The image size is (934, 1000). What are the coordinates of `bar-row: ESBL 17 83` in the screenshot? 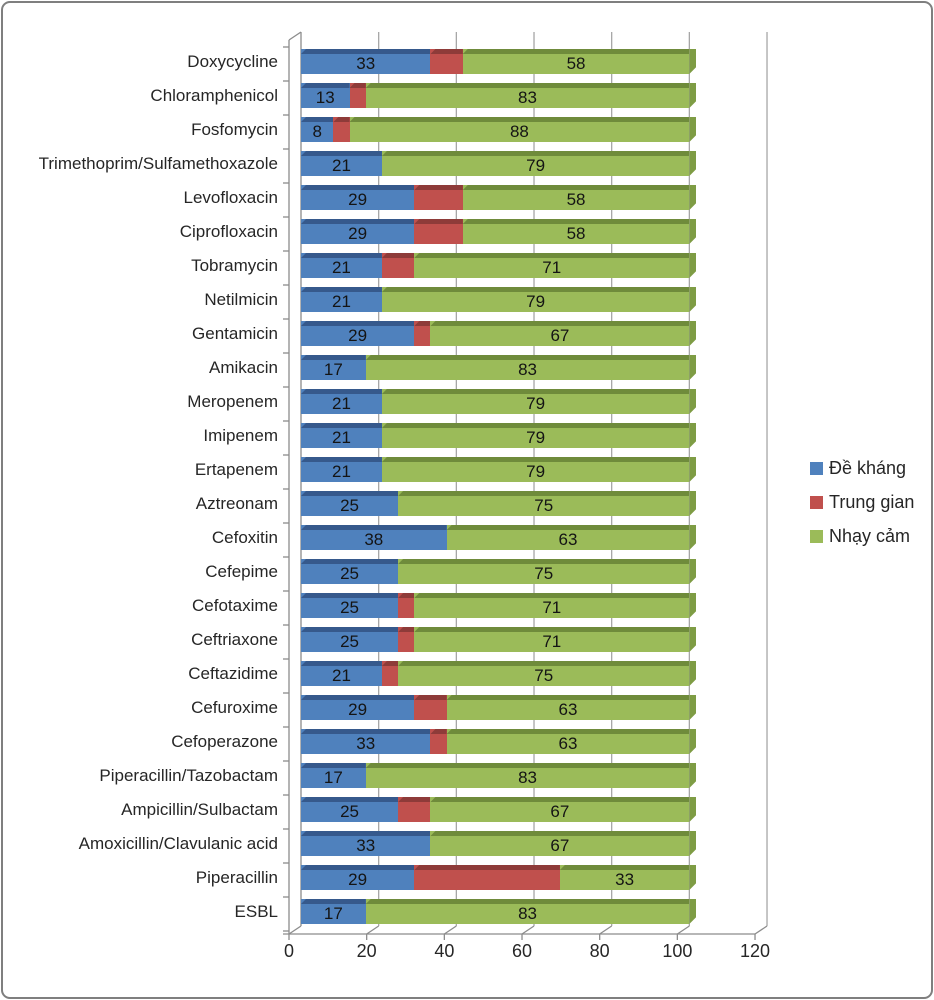 It's located at (467, 914).